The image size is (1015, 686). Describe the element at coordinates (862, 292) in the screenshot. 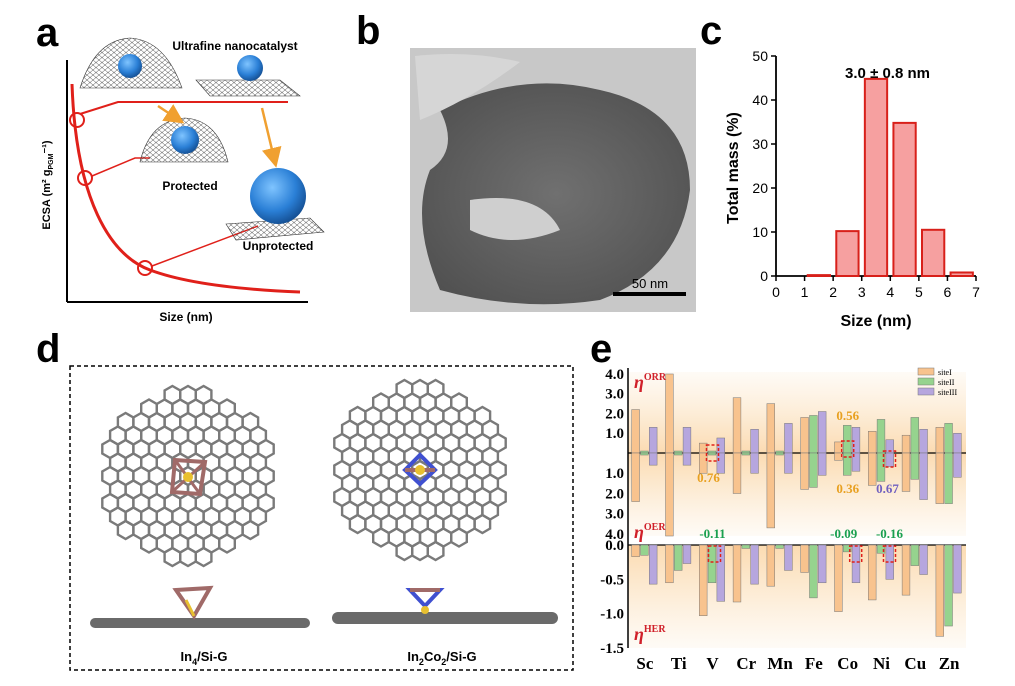

I see `panel-c-x-tick-label: 3` at that location.